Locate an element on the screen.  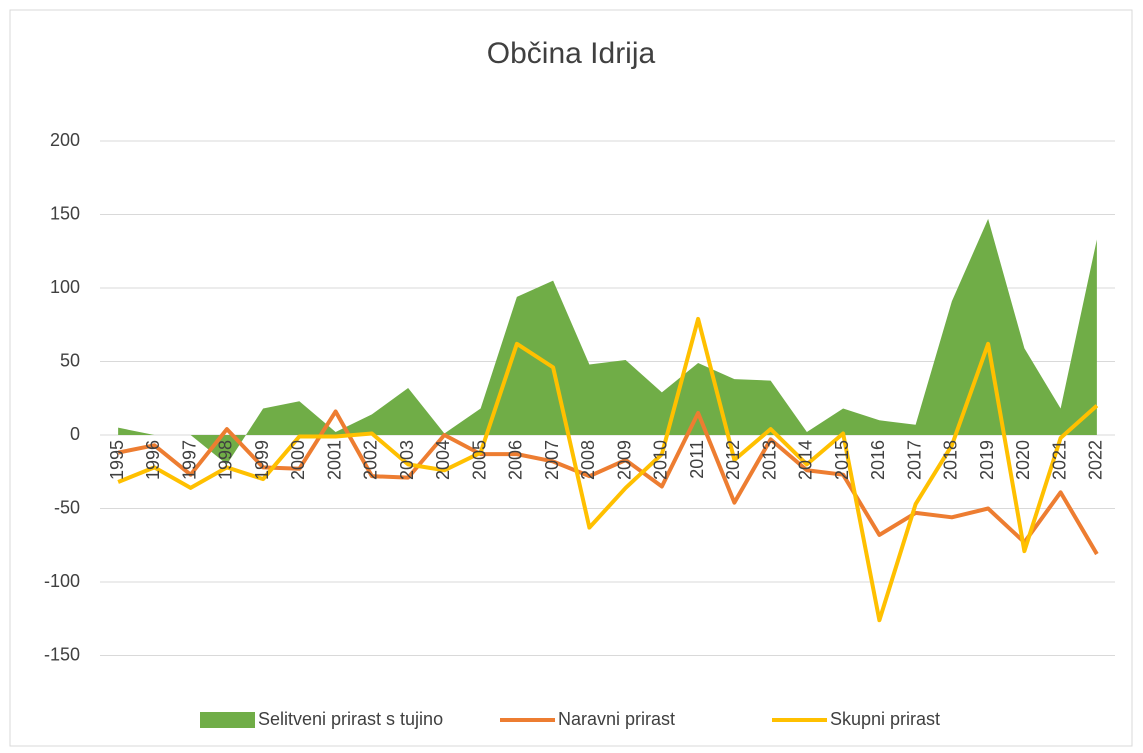
x-tick-label: 1997 is located at coordinates (189, 460).